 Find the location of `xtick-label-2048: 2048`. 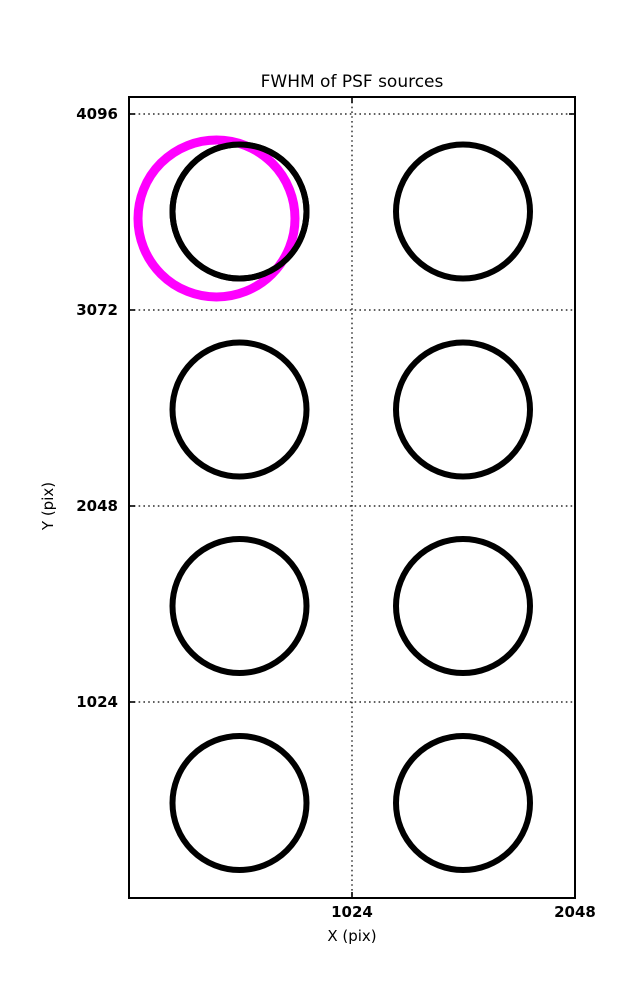

xtick-label-2048: 2048 is located at coordinates (575, 912).